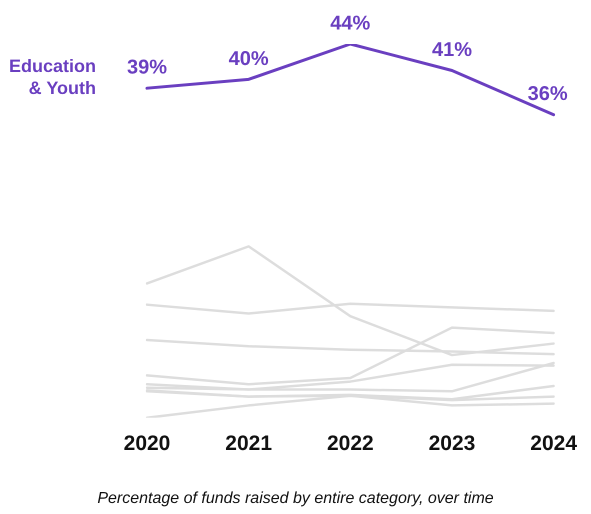 This screenshot has height=514, width=591. I want to click on data-label: 39%, so click(147, 67).